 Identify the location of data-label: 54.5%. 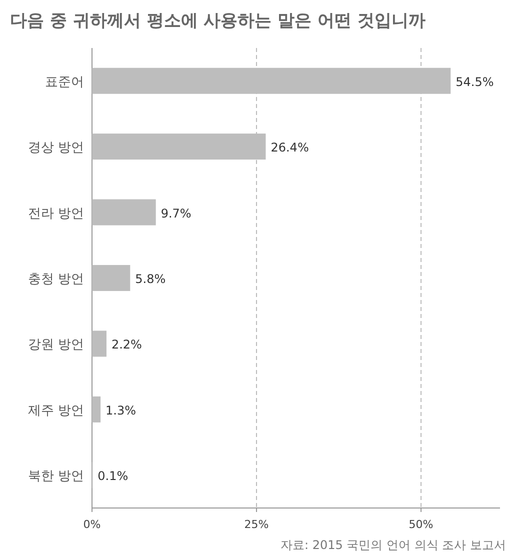
(475, 81).